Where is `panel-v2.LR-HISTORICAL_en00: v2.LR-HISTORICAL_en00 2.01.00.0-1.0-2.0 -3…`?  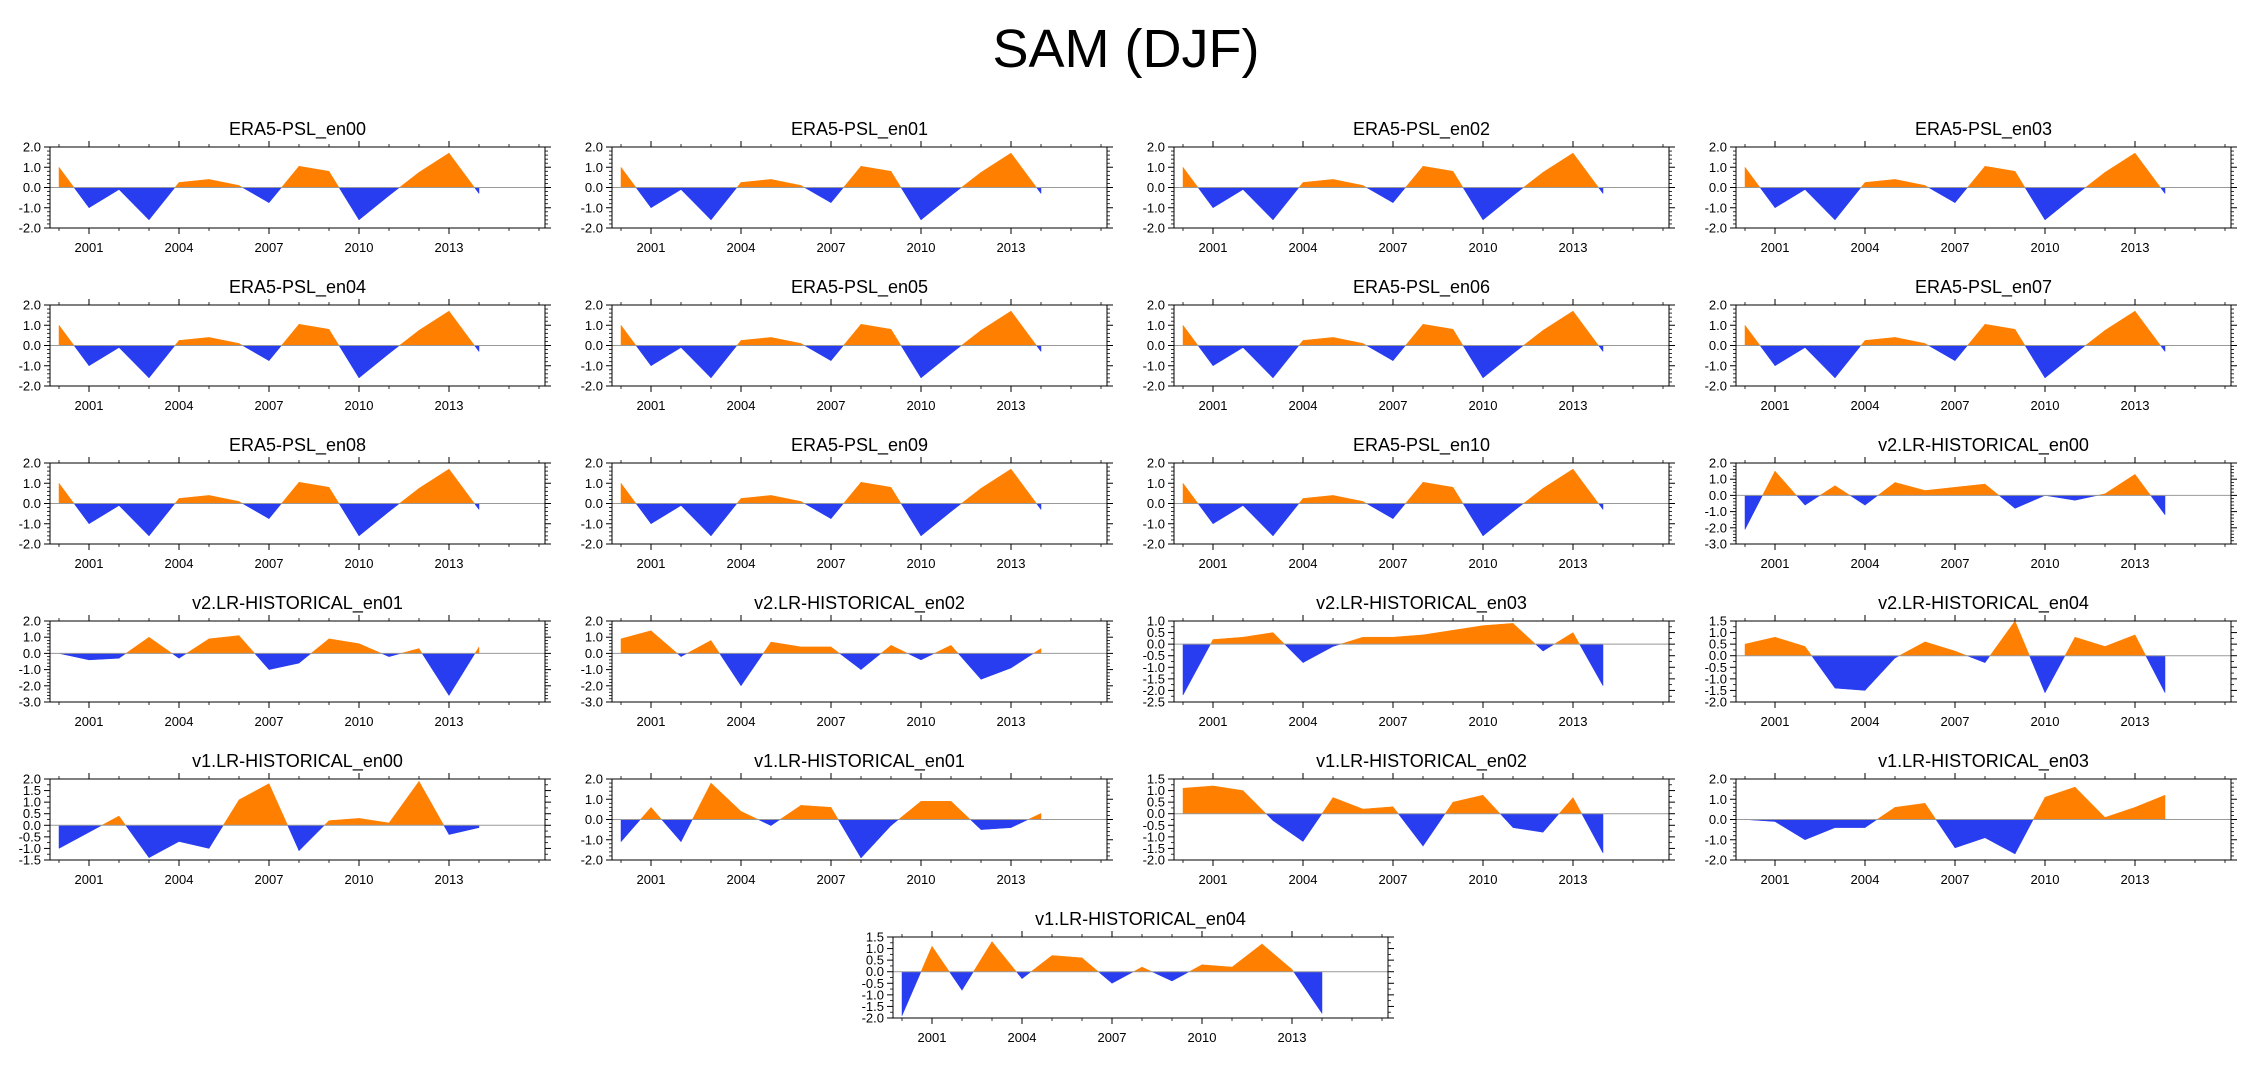
panel-v2.LR-HISTORICAL_en00: v2.LR-HISTORICAL_en00 2.01.00.0-1.0-2.0 -3… is located at coordinates (1971, 503).